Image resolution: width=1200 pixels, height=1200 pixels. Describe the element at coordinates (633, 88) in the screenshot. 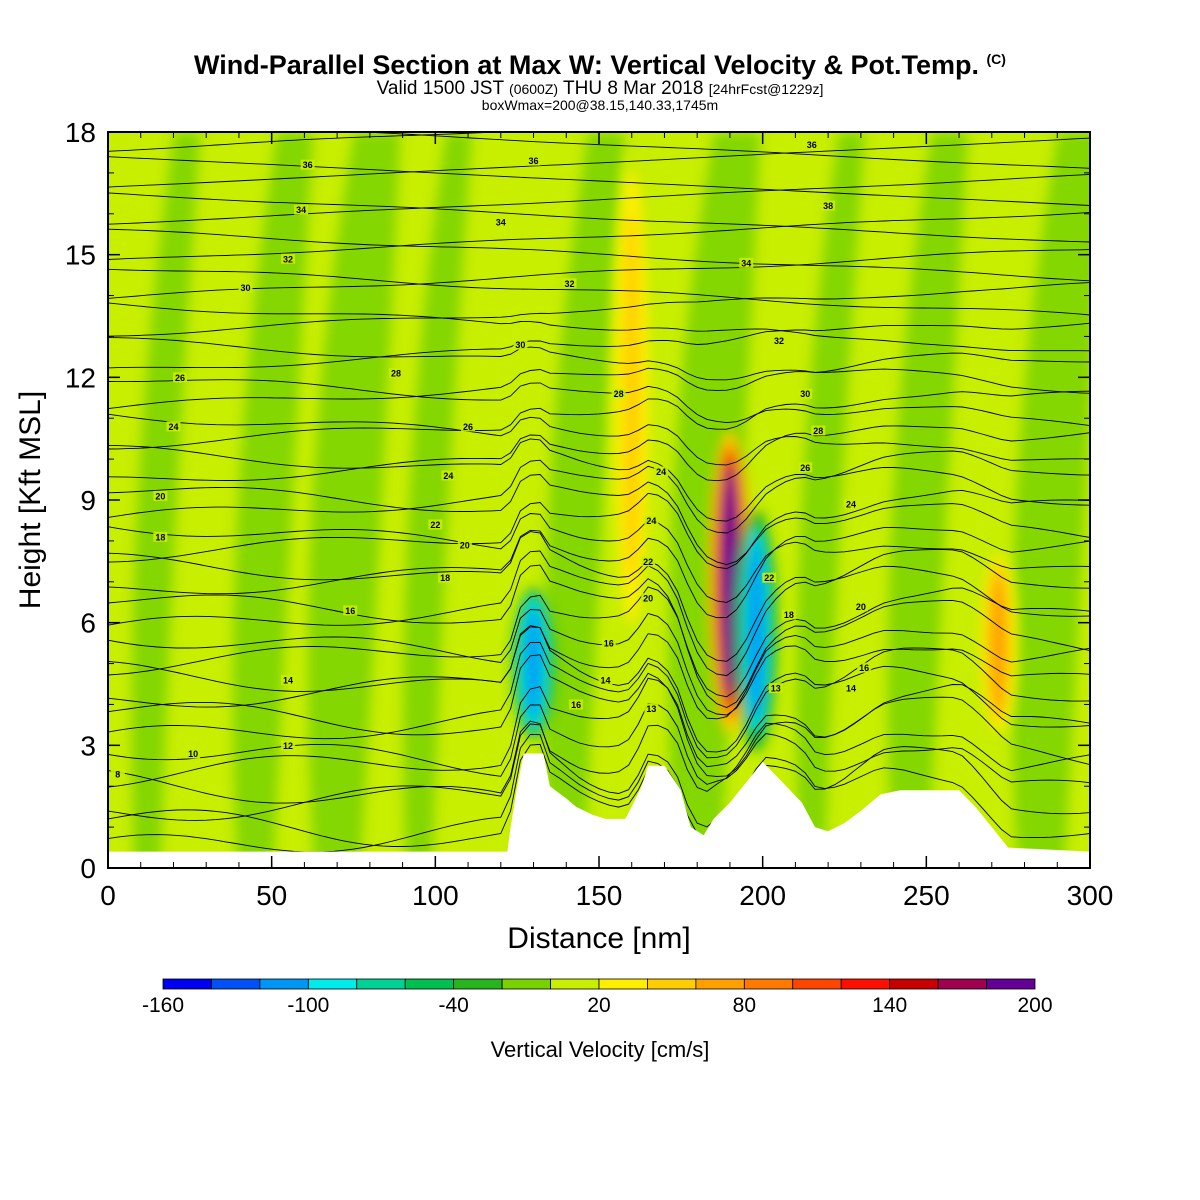

I see `subtitle-date: THU 8 Mar 2018` at that location.